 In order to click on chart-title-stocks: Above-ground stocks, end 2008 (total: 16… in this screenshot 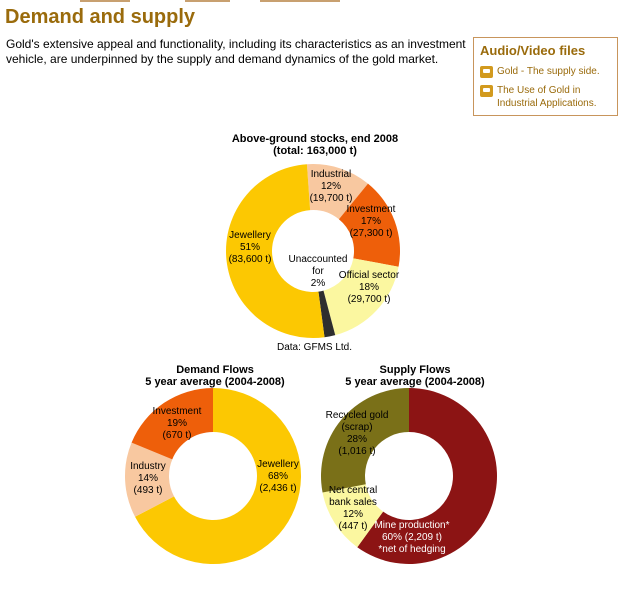, I will do `click(315, 145)`.